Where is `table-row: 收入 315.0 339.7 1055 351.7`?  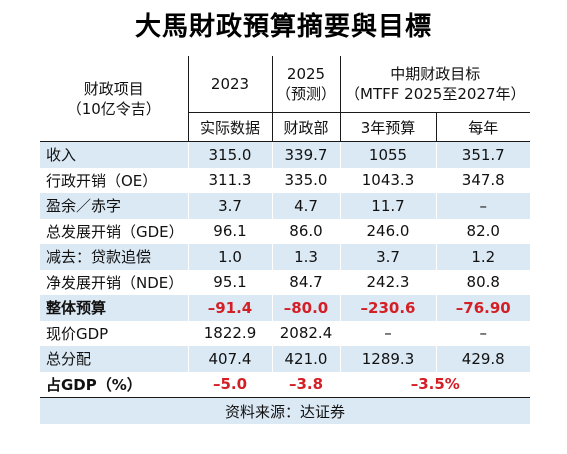 table-row: 收入 315.0 339.7 1055 351.7 is located at coordinates (285, 154).